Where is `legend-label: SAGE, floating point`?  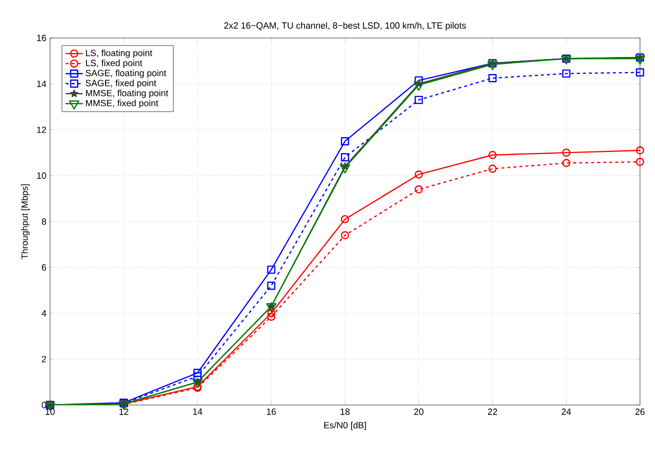
legend-label: SAGE, floating point is located at coordinates (126, 74).